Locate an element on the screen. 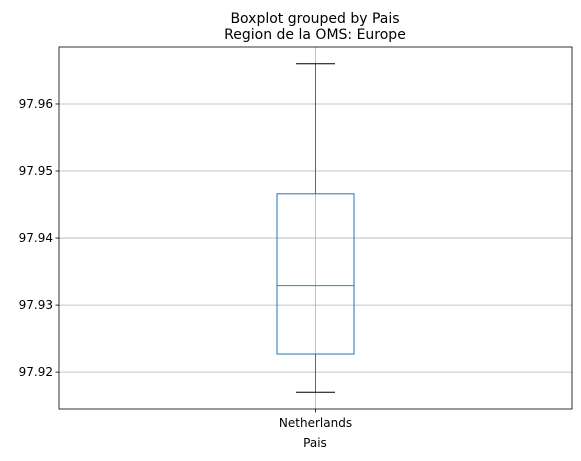 The width and height of the screenshot is (581, 461). x-axis-ticks: Netherlands is located at coordinates (315, 419).